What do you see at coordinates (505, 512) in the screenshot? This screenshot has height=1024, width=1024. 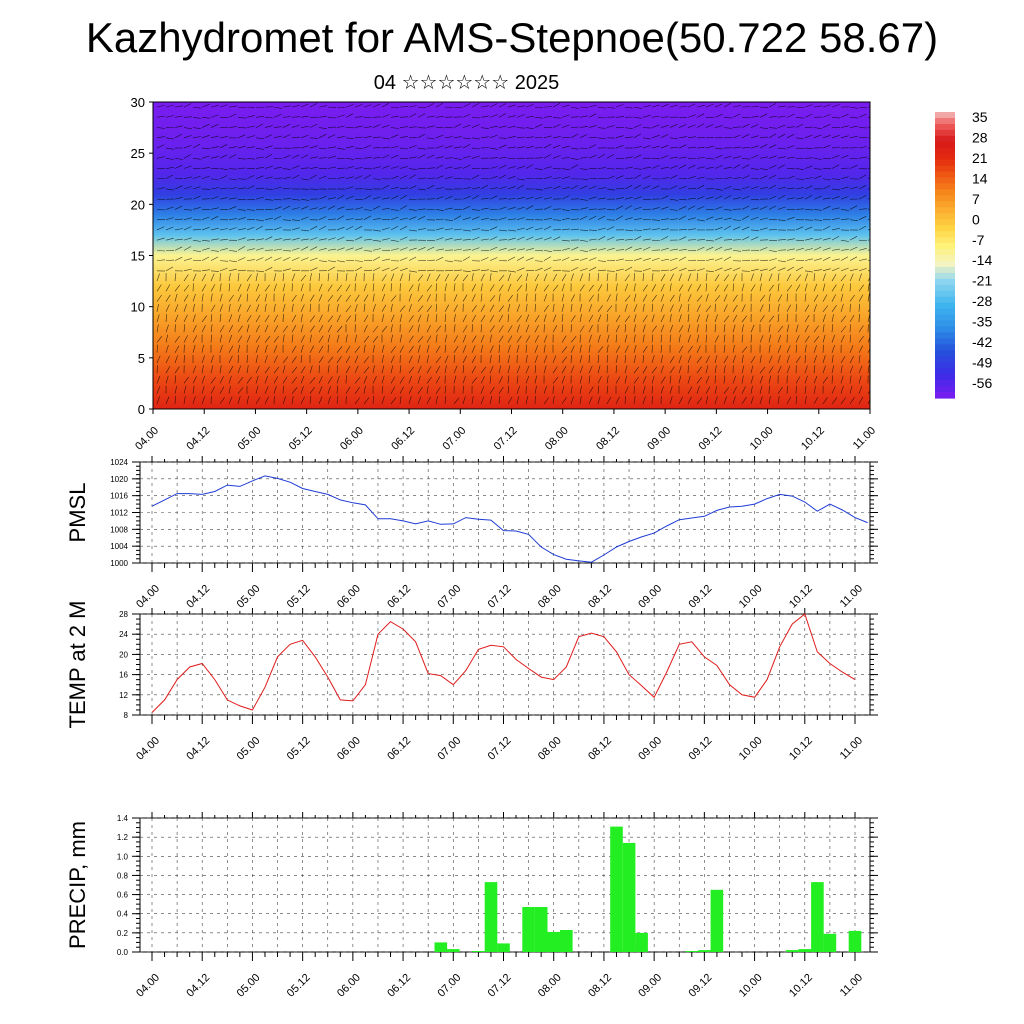 I see `pmsl-grid` at bounding box center [505, 512].